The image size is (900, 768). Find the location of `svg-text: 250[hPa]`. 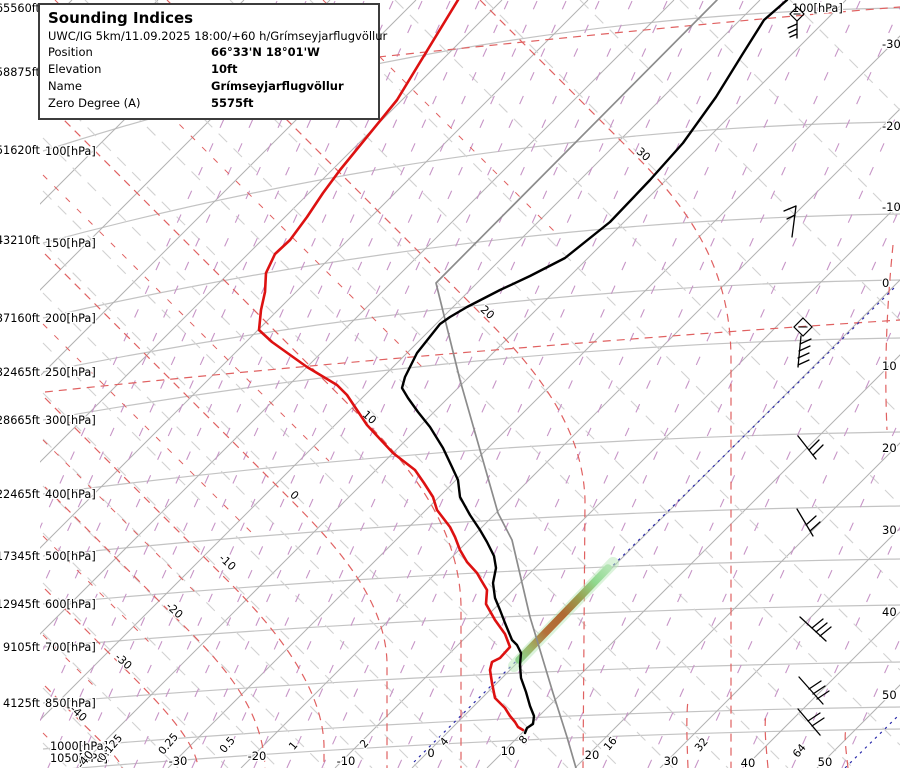

svg-text: 250[hPa] is located at coordinates (70, 372).